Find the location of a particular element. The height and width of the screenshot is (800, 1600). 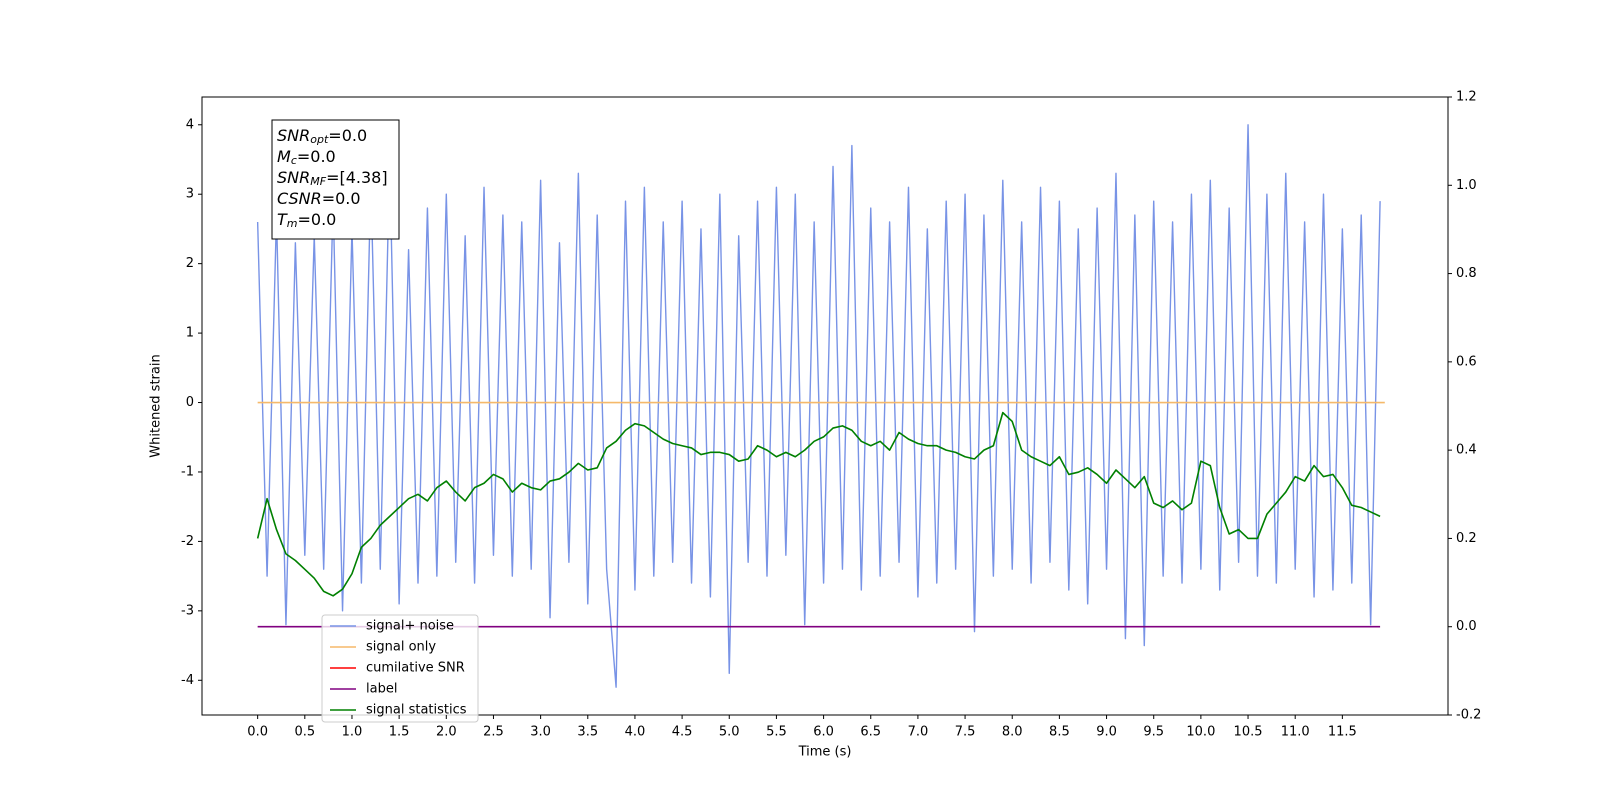

x-tick-label: 10.0 is located at coordinates (1200, 732).